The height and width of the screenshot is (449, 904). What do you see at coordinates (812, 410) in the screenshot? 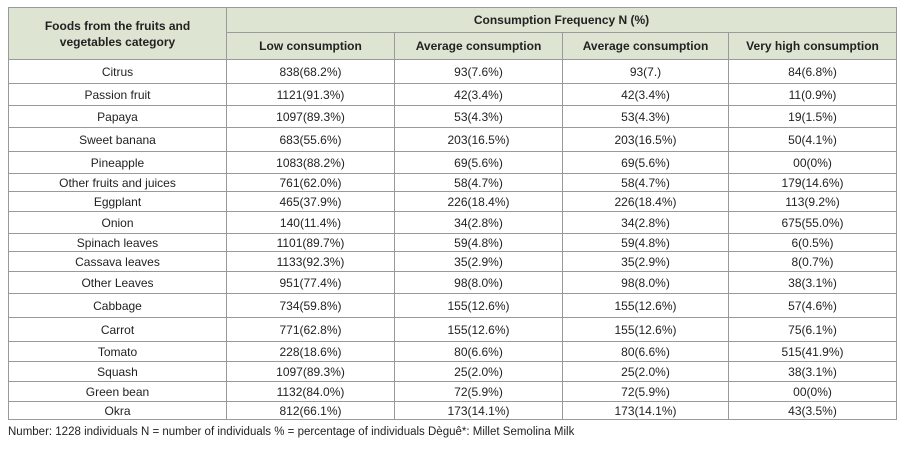
I see `value-cell: 43(3.5%)` at bounding box center [812, 410].